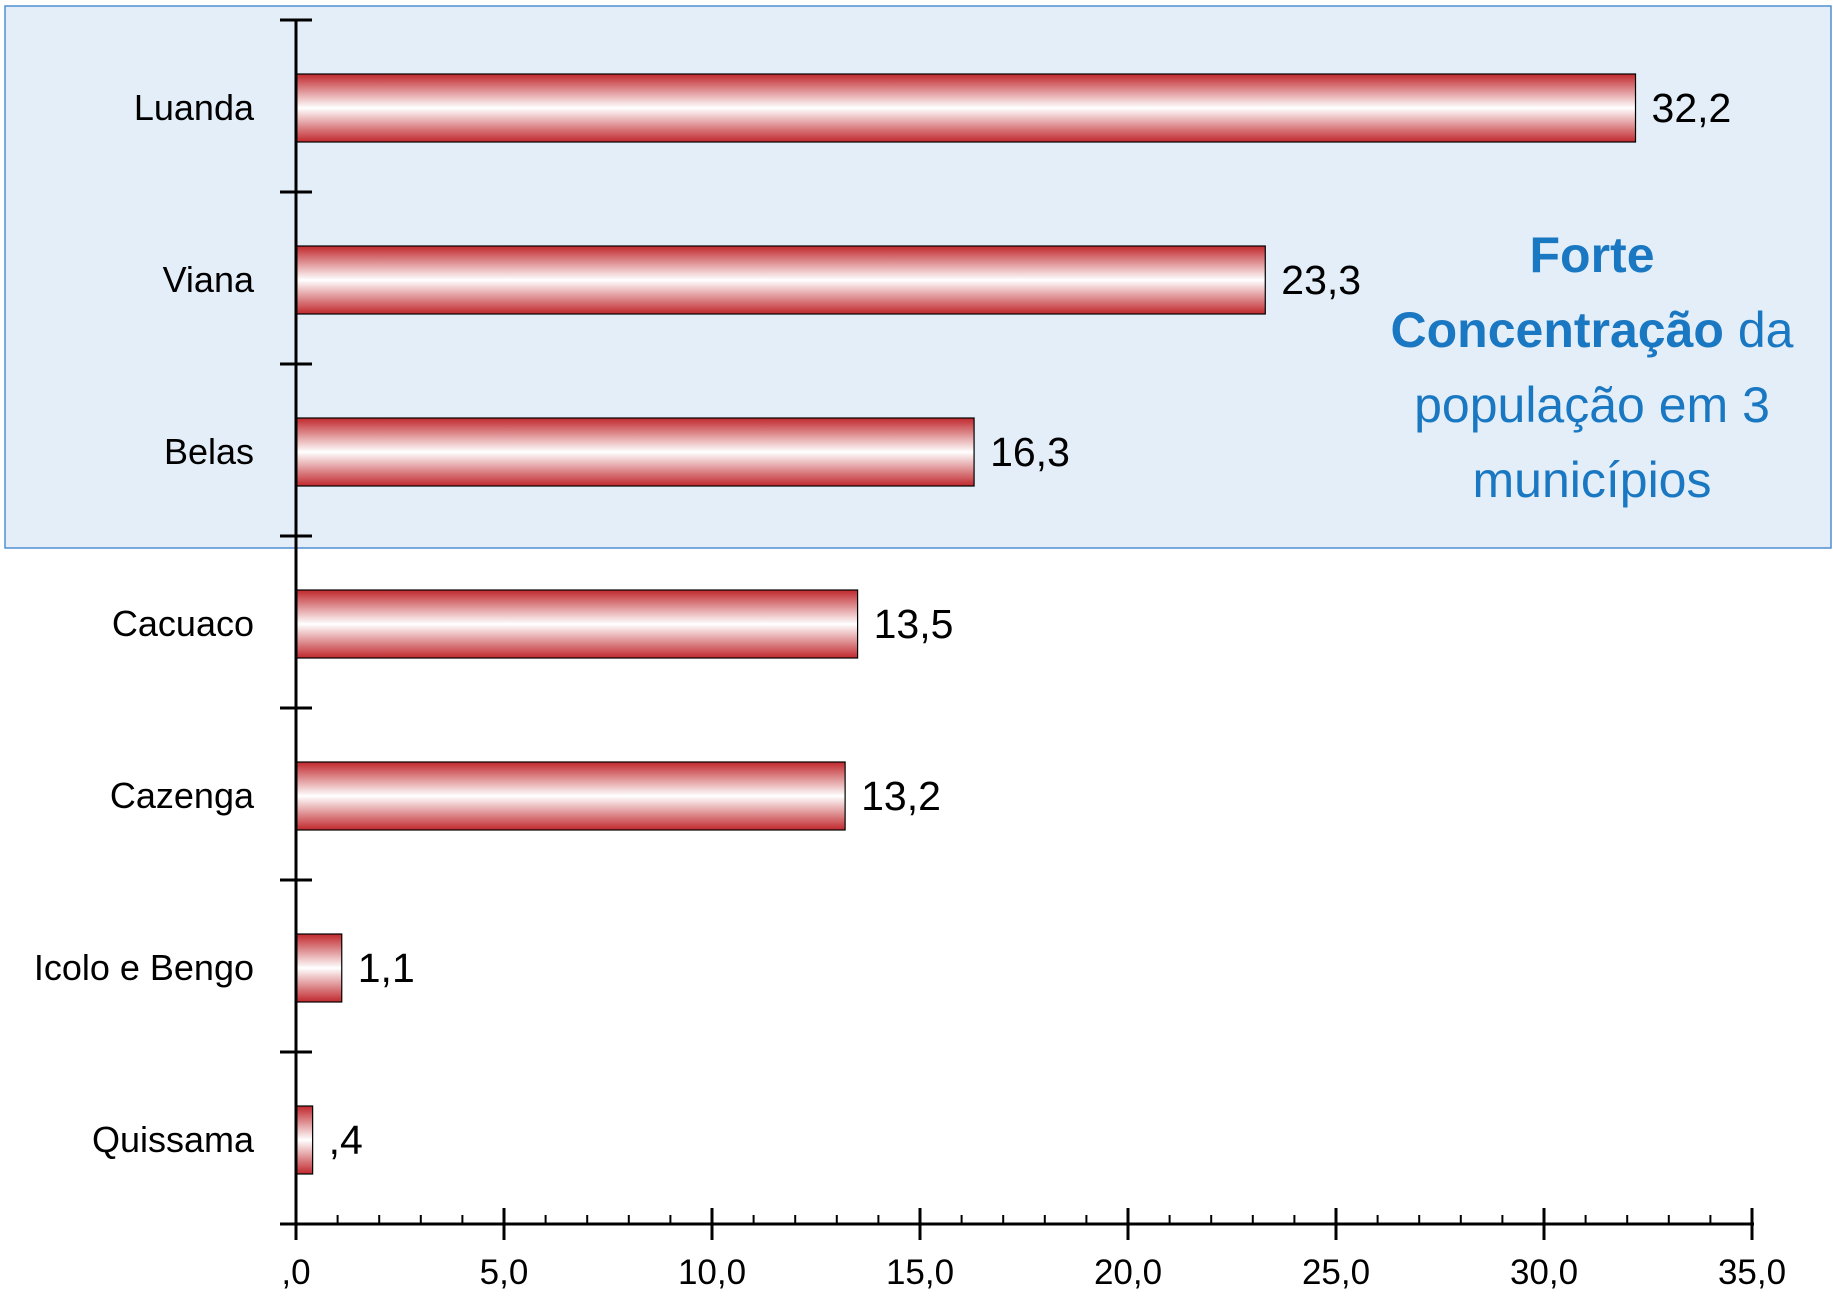 The image size is (1833, 1300). I want to click on category-label: Belas, so click(209, 451).